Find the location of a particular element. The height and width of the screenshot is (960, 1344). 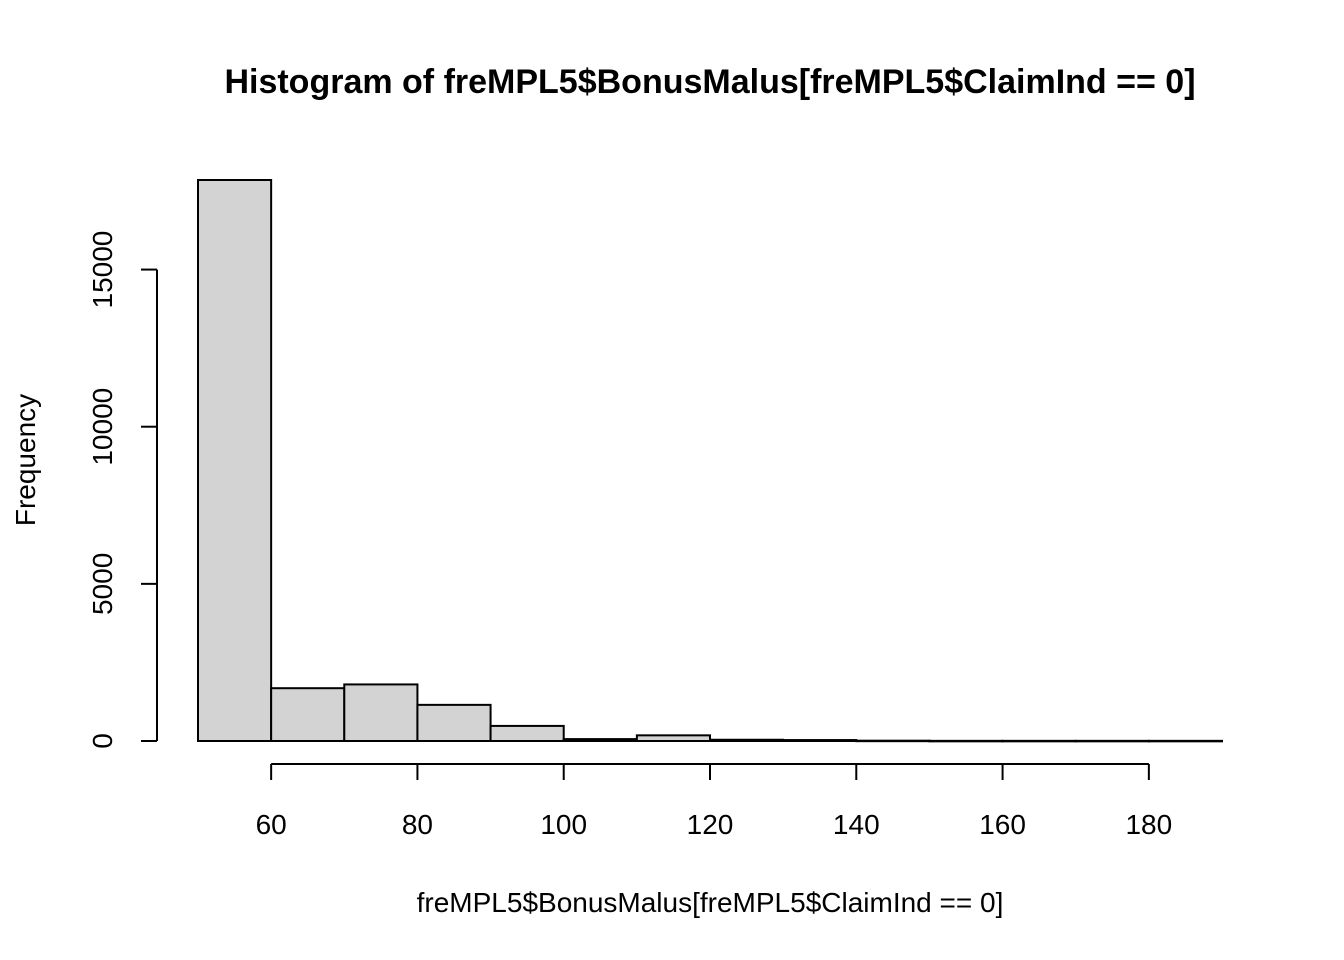

y-tick-label: 5000 is located at coordinates (102, 584).